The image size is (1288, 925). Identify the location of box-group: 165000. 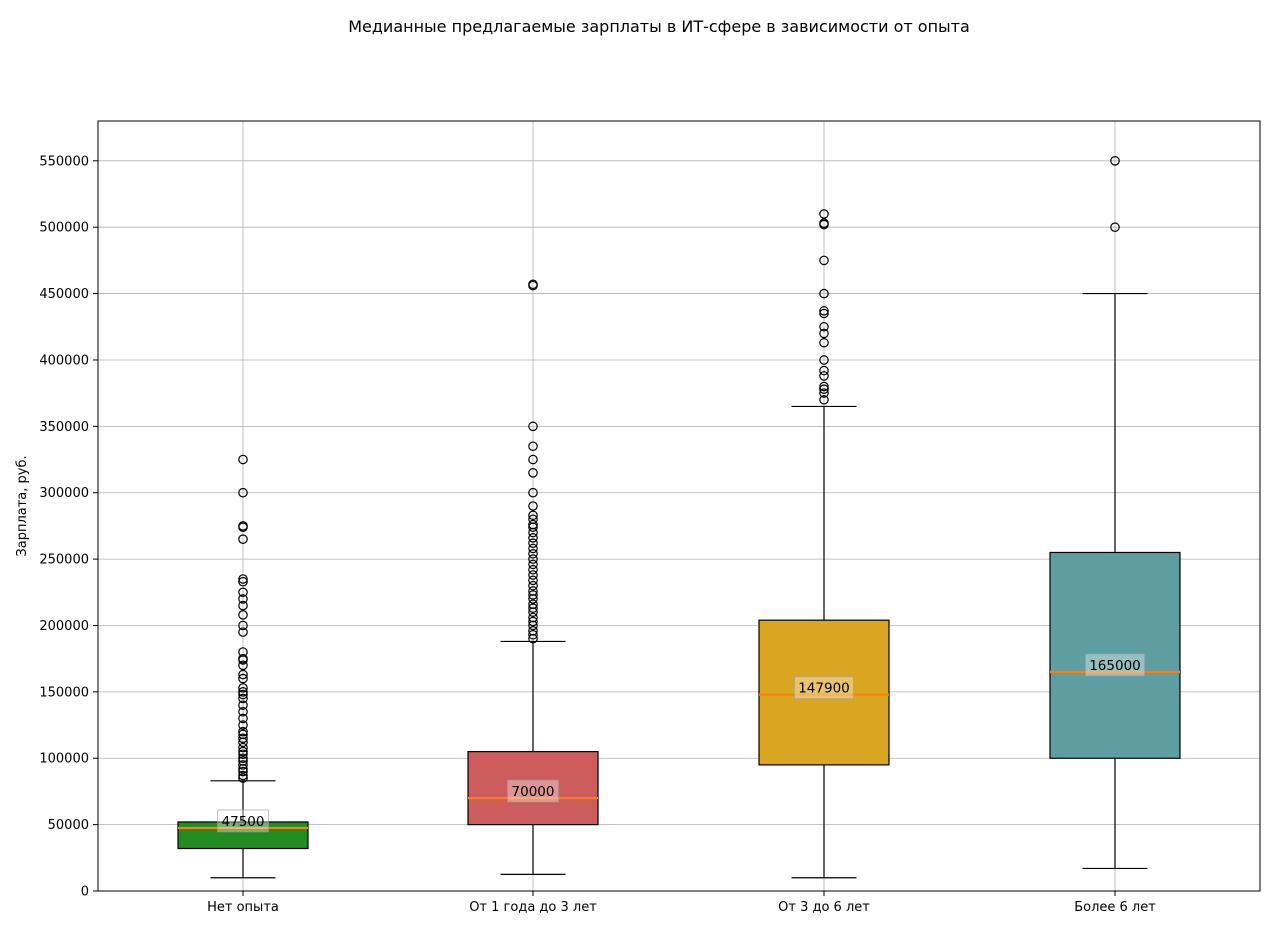
(1115, 513).